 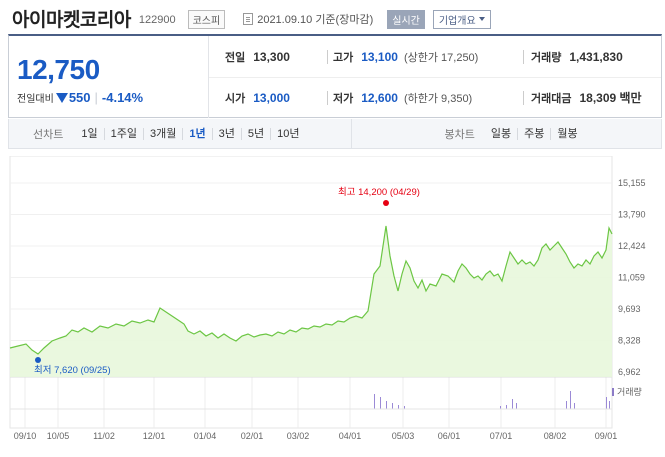 I want to click on x-tick-label: 03/02, so click(x=298, y=436).